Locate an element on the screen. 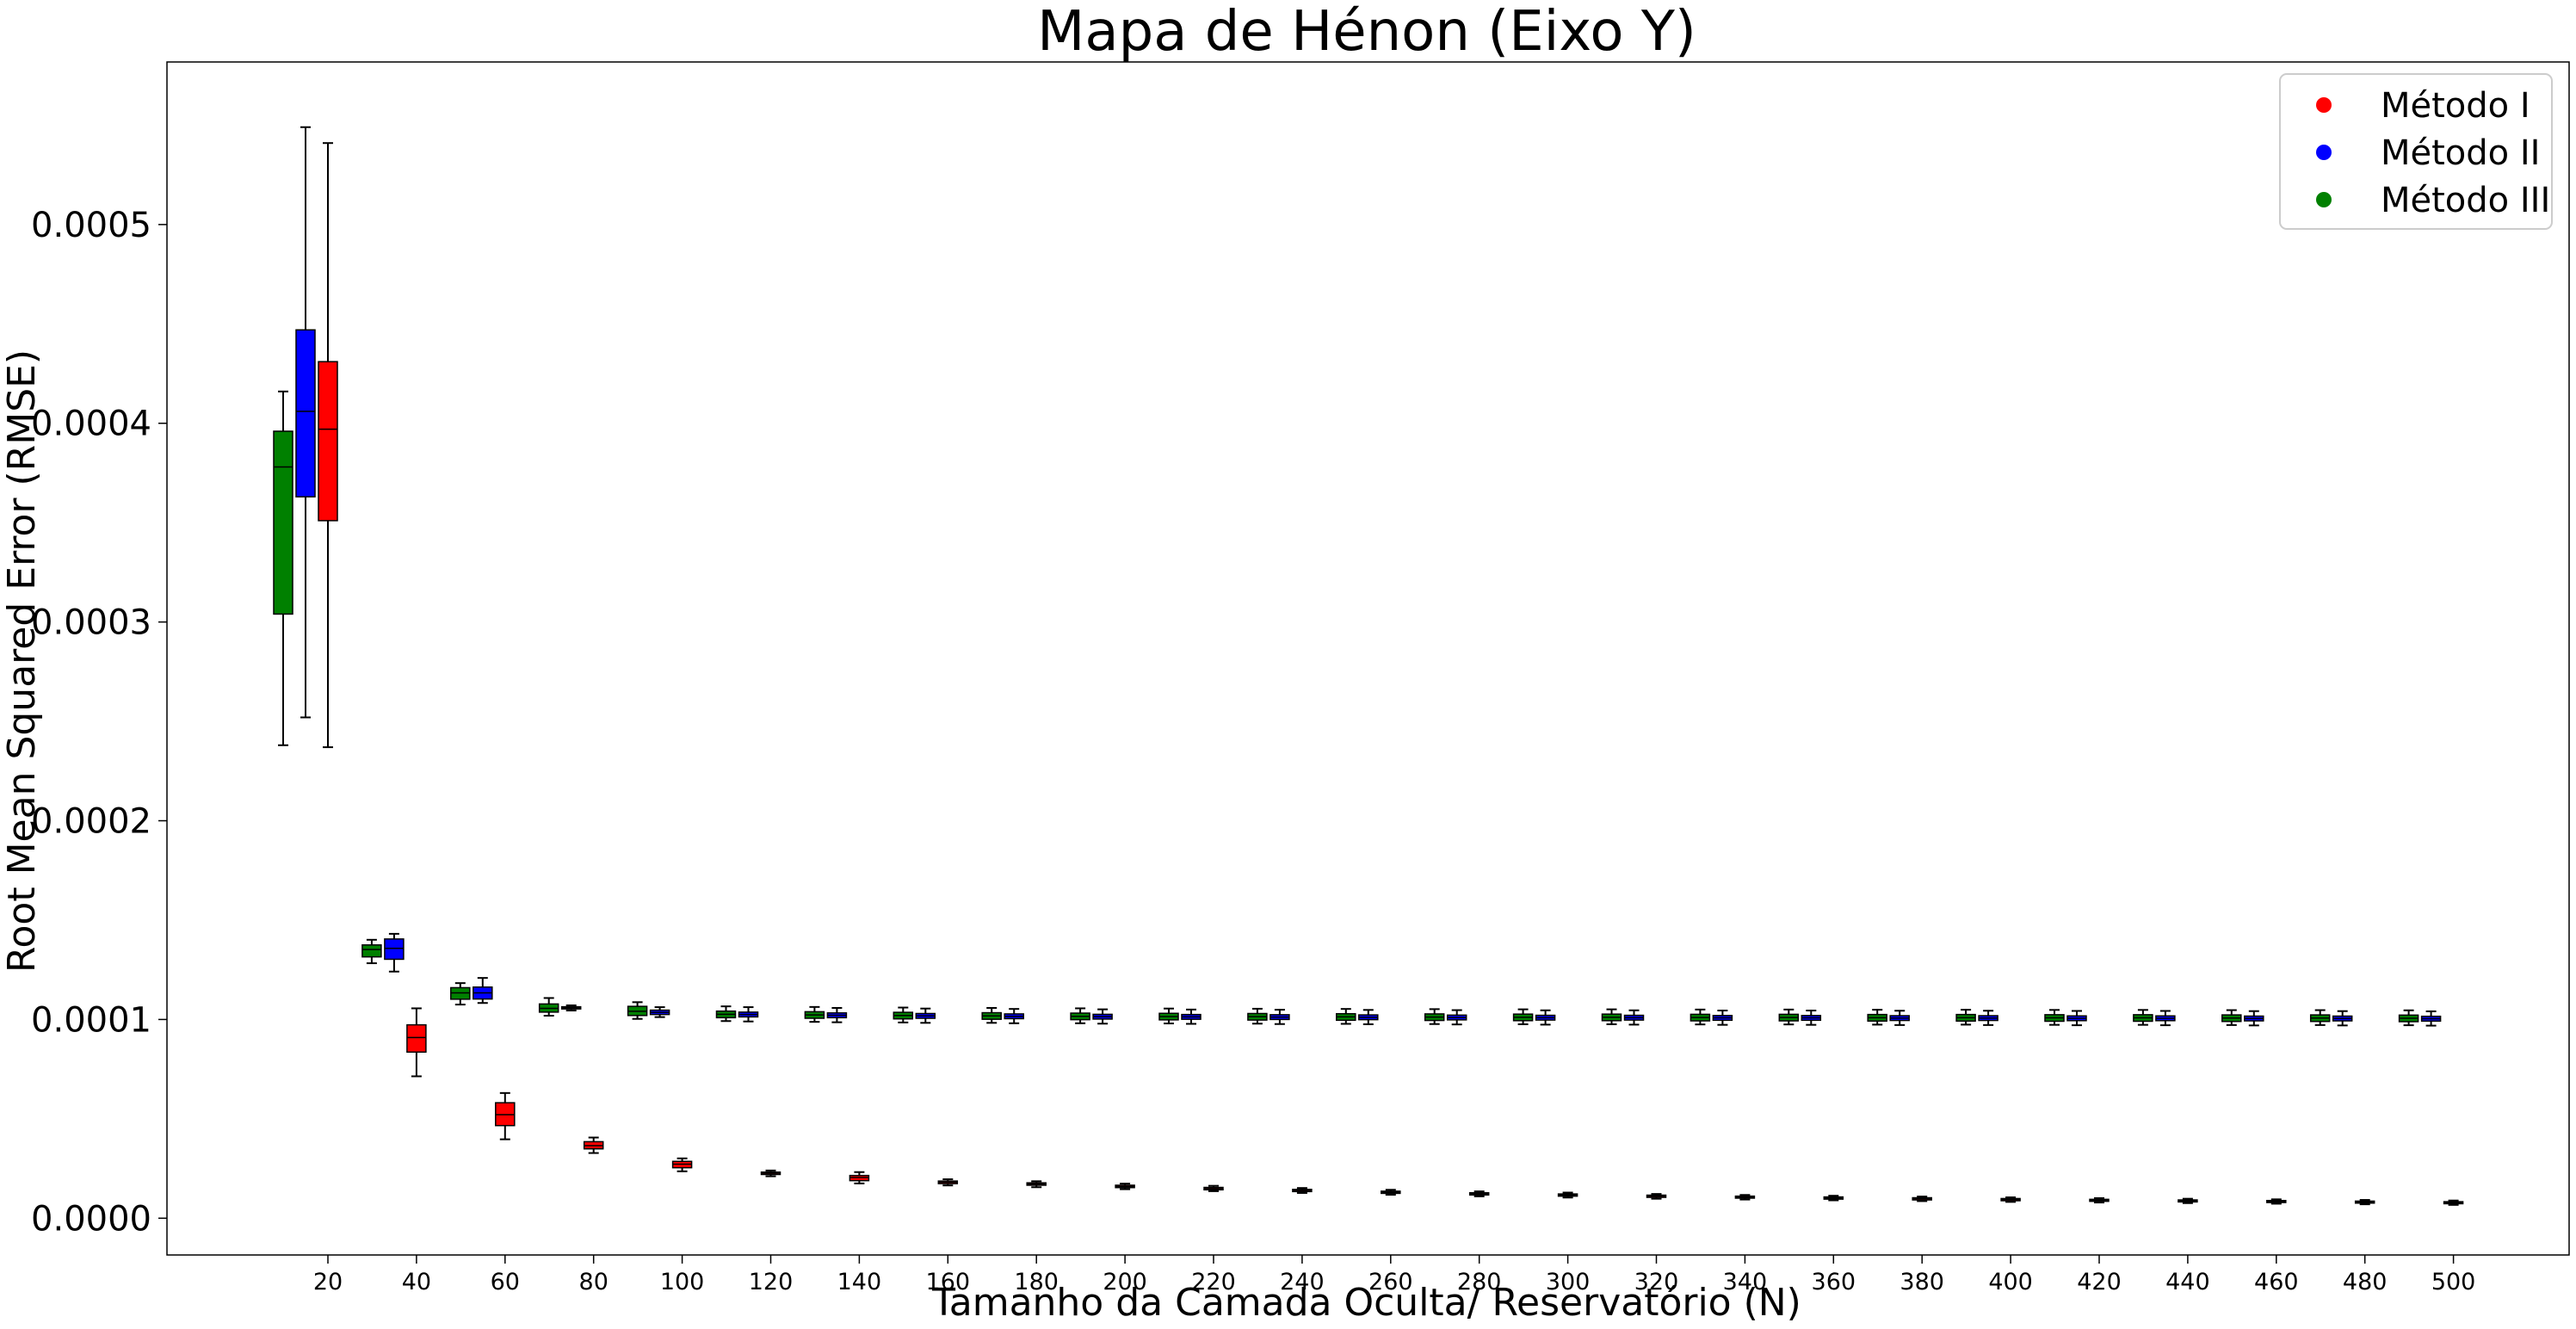 The width and height of the screenshot is (2576, 1329). x-tick-label: 440 is located at coordinates (2187, 1282).